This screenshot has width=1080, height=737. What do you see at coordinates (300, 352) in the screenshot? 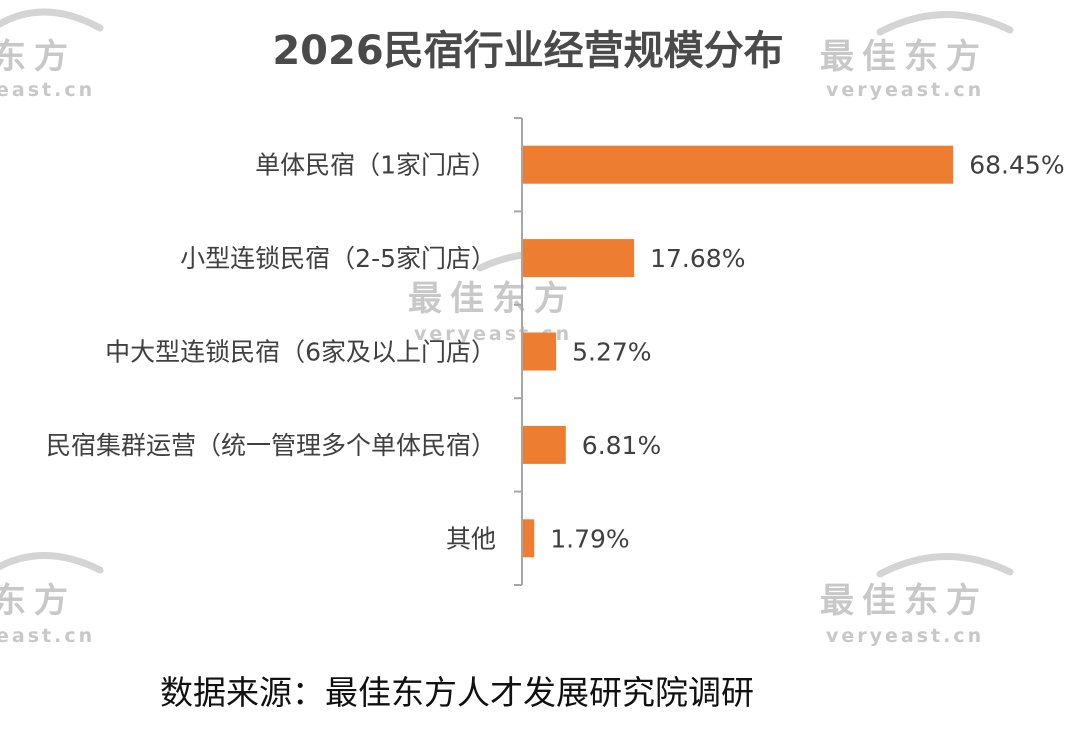
I see `category-label-2: 中大型连锁民宿（6家及以上门店）` at bounding box center [300, 352].